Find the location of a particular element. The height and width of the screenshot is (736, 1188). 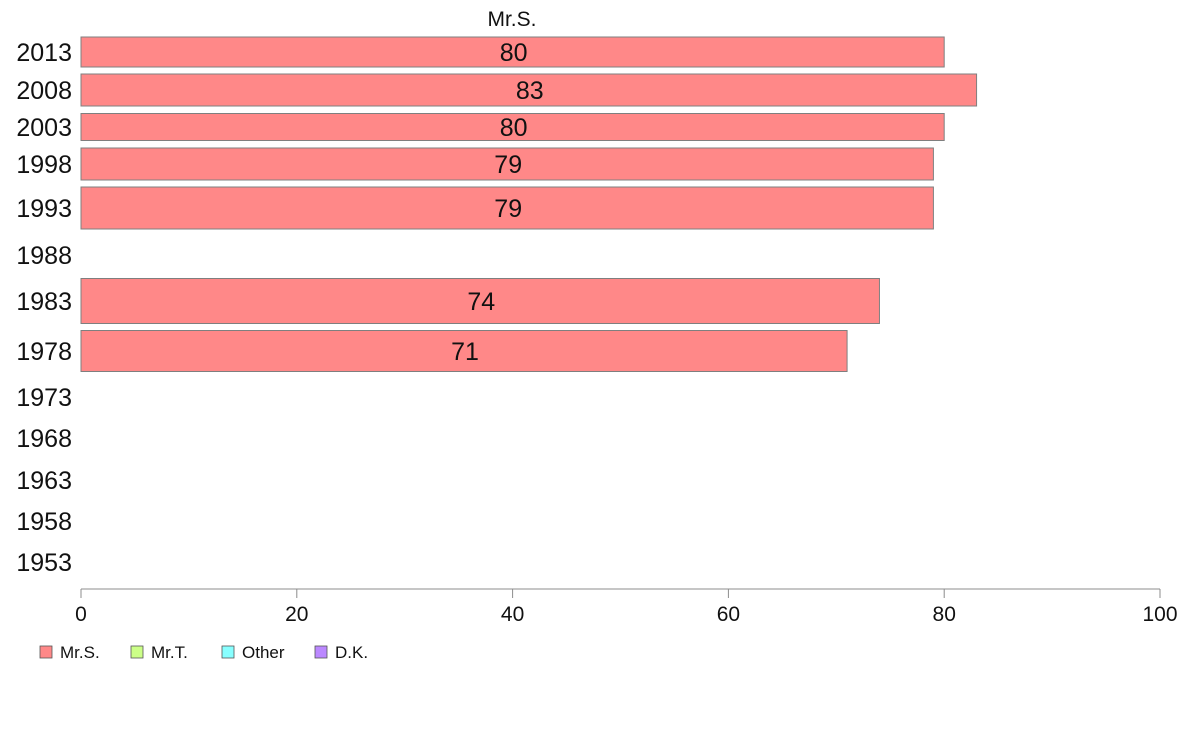

bar-2008 is located at coordinates (529, 90).